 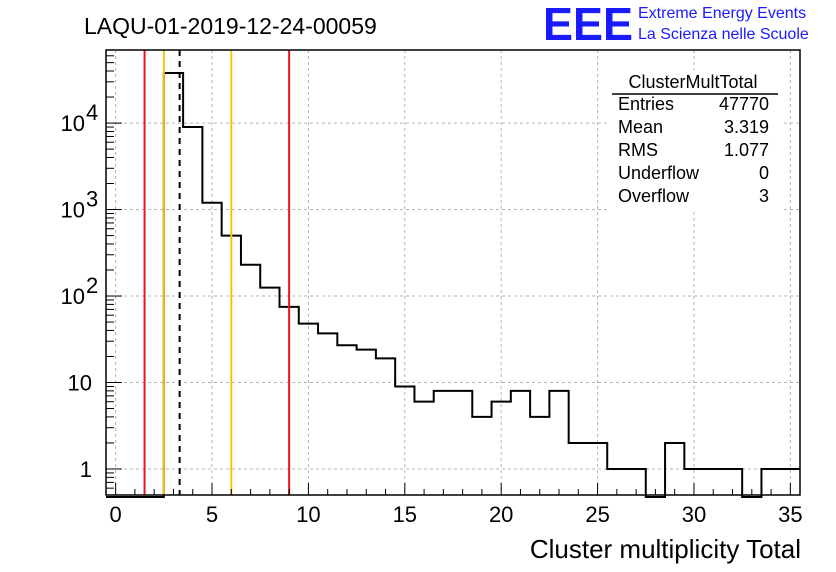 I want to click on logo-line-1: Extreme Energy Events, so click(x=722, y=13).